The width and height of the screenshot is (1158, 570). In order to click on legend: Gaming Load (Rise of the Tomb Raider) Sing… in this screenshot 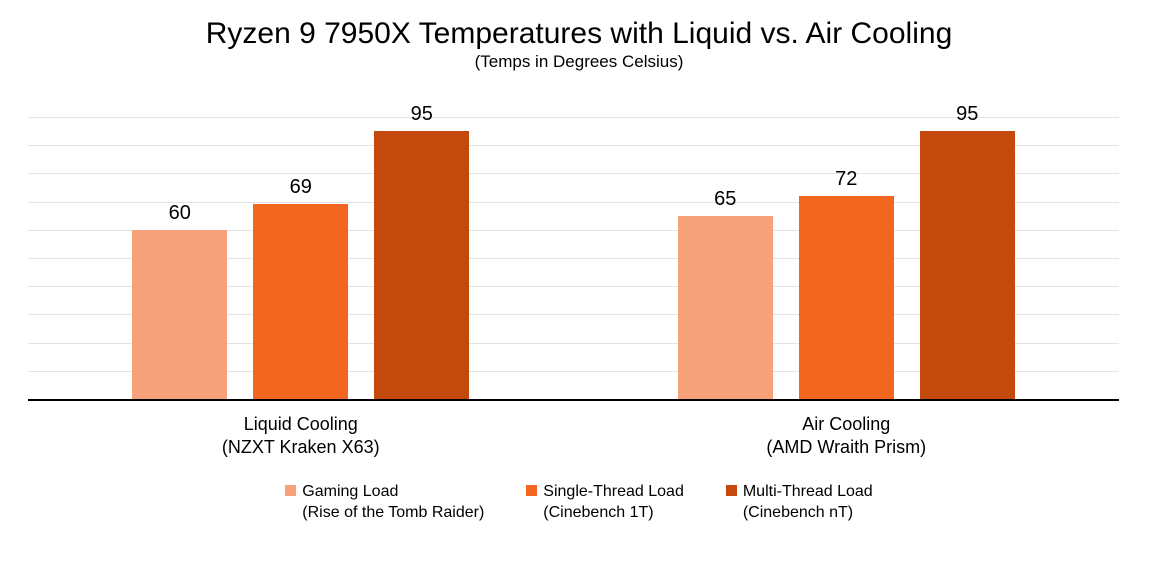, I will do `click(579, 502)`.